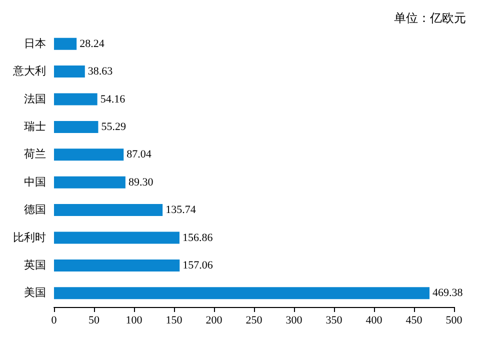  What do you see at coordinates (94, 320) in the screenshot?
I see `x-tick-label: 50` at bounding box center [94, 320].